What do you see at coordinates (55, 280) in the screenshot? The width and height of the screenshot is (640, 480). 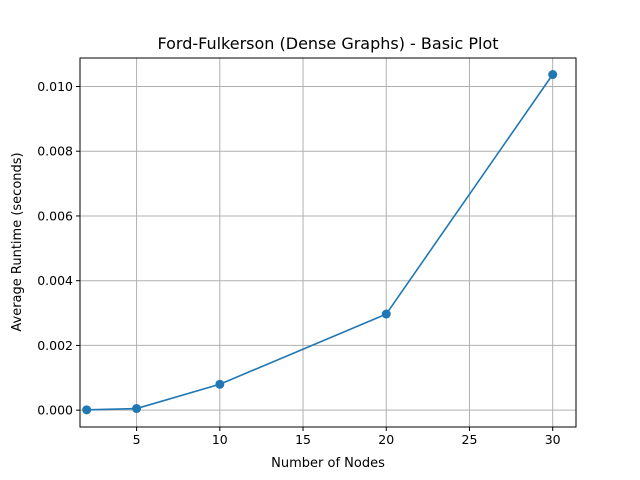 I see `y-tick-label: 0.004` at bounding box center [55, 280].